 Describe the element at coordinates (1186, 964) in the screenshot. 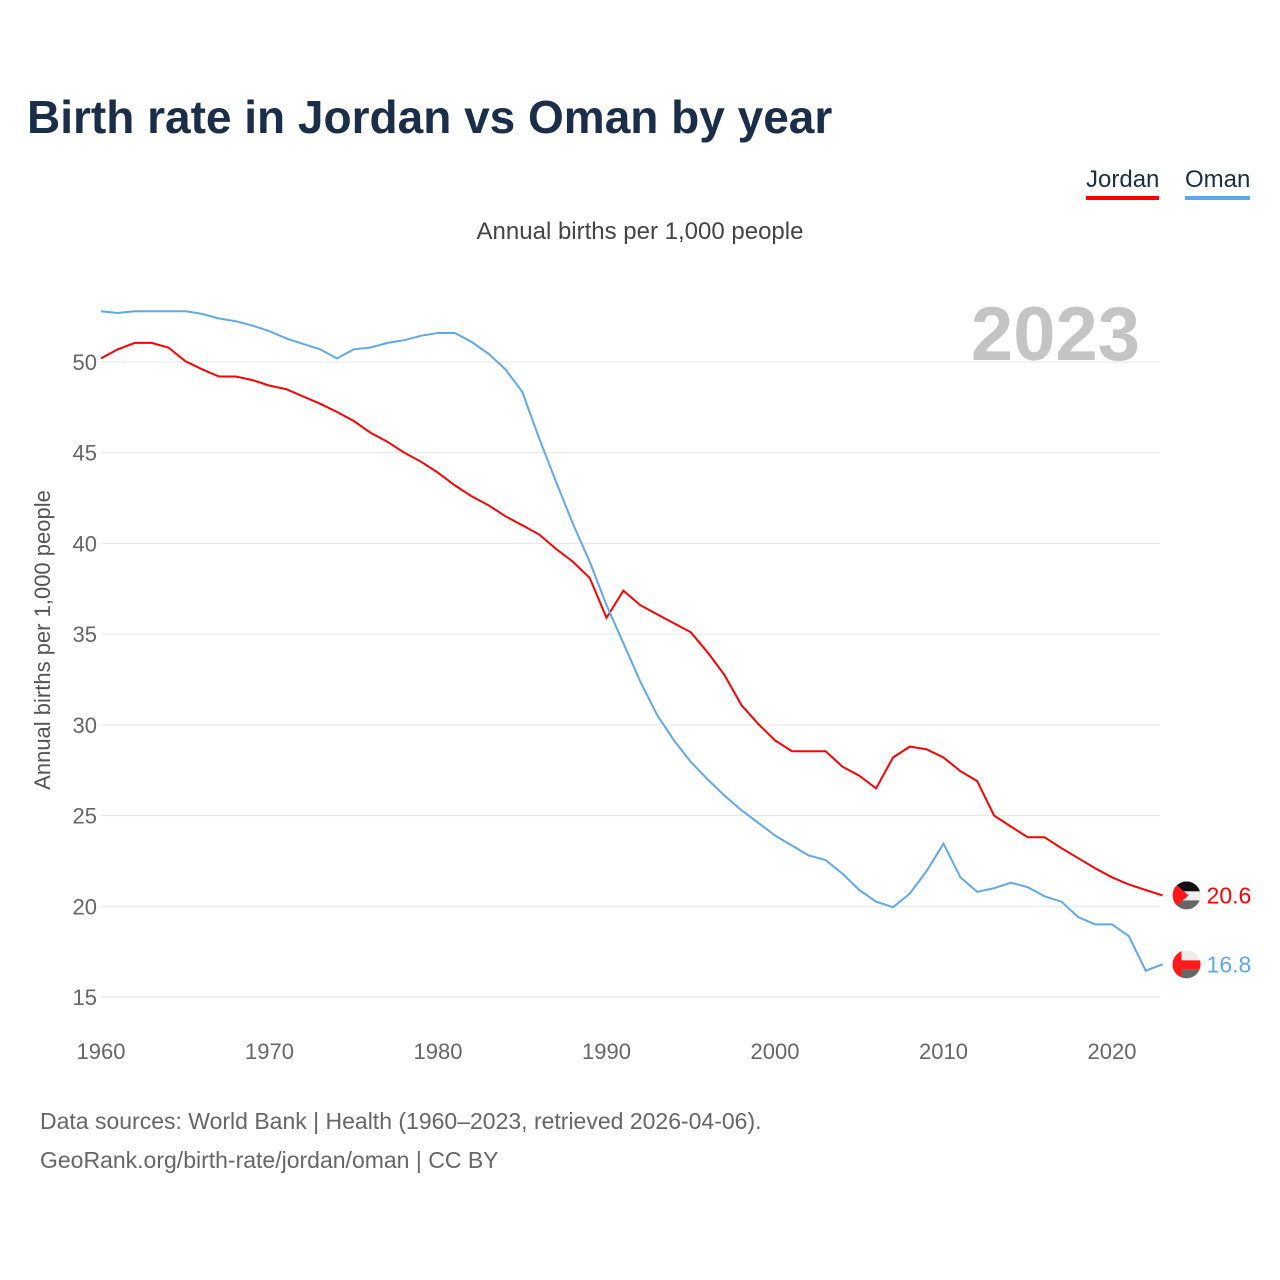

I see `oman-flag-icon` at that location.